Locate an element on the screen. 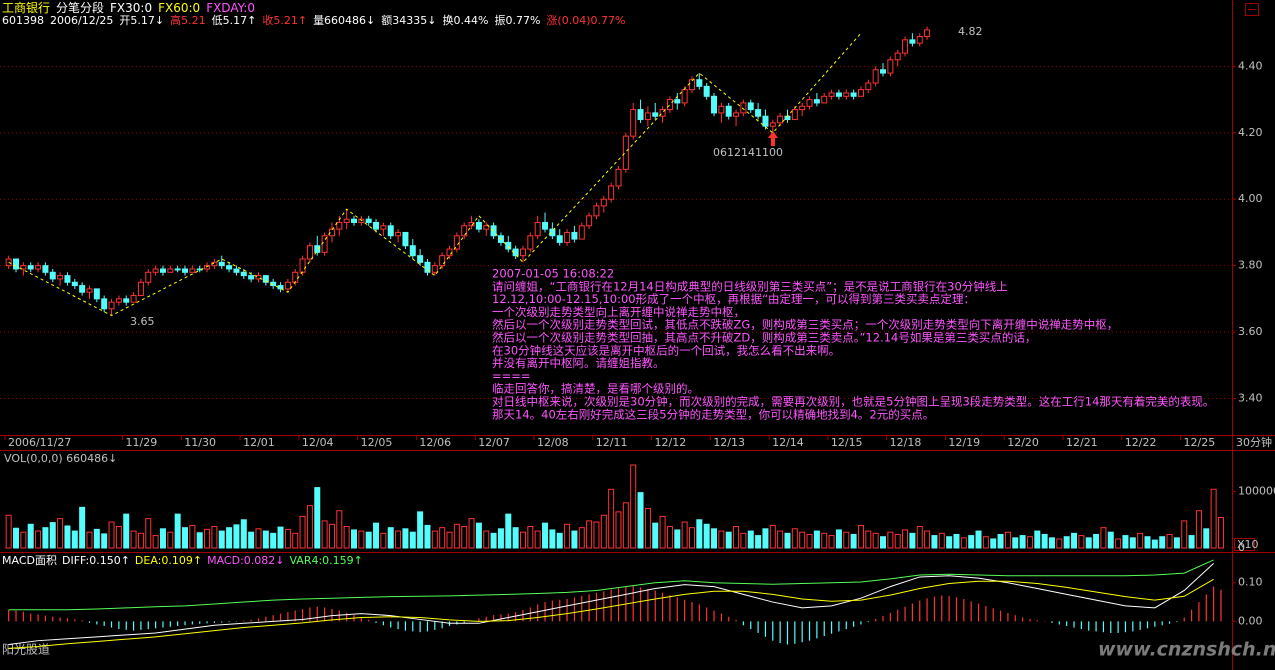 This screenshot has width=1275, height=670. header-item: FX60:0 is located at coordinates (179, 8).